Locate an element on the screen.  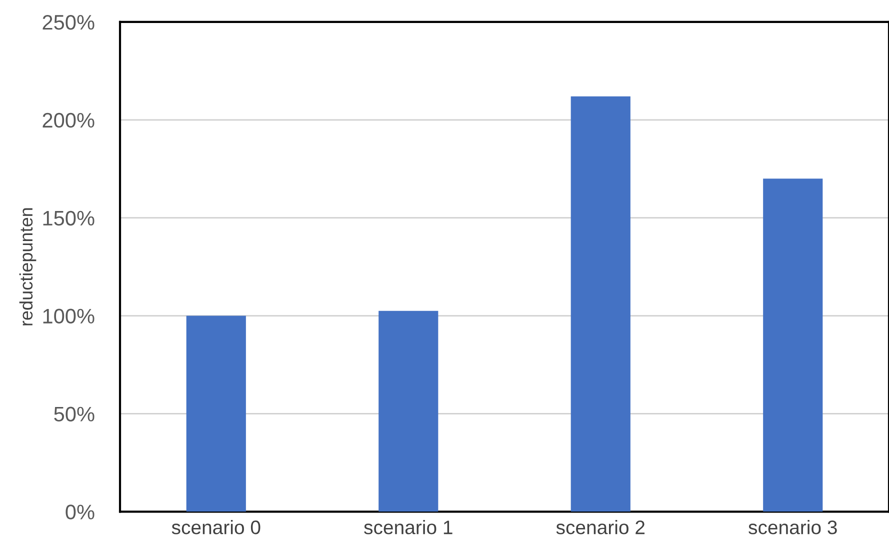
y-tick-label: 0% is located at coordinates (80, 512).